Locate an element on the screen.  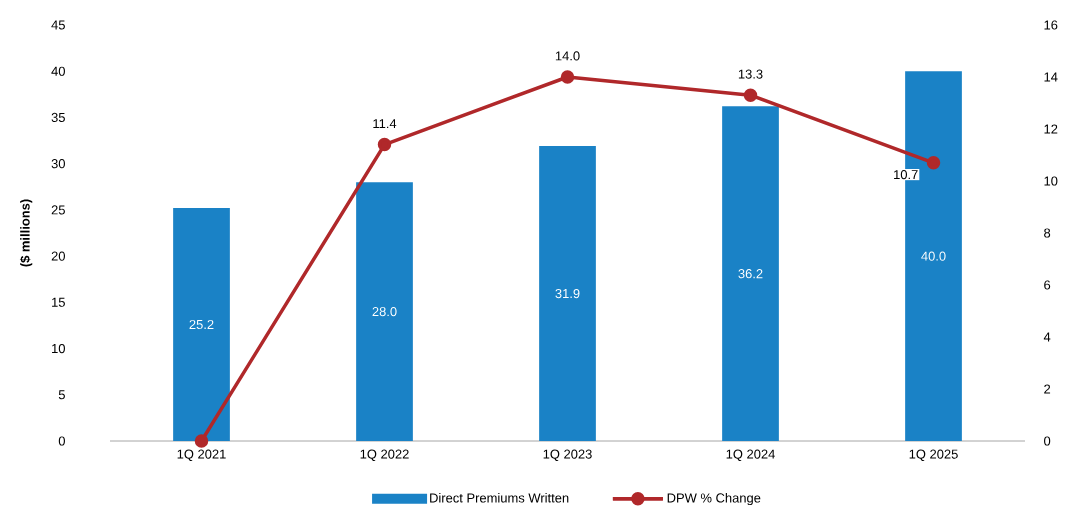
y2-tick-label: 2 is located at coordinates (1047, 389).